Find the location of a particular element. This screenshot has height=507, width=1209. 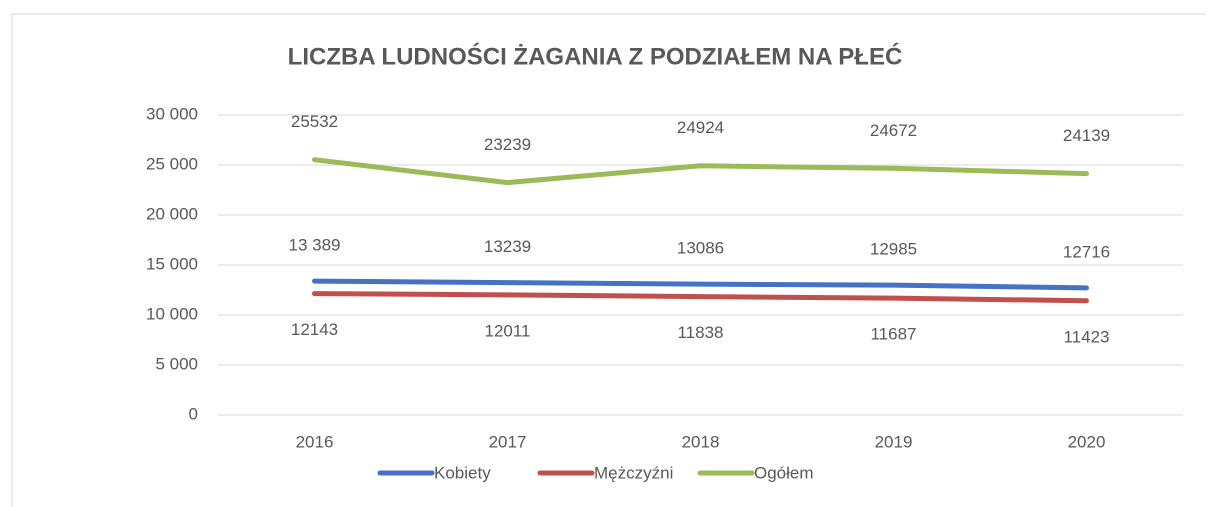

legend-label: Ogółem is located at coordinates (784, 472).